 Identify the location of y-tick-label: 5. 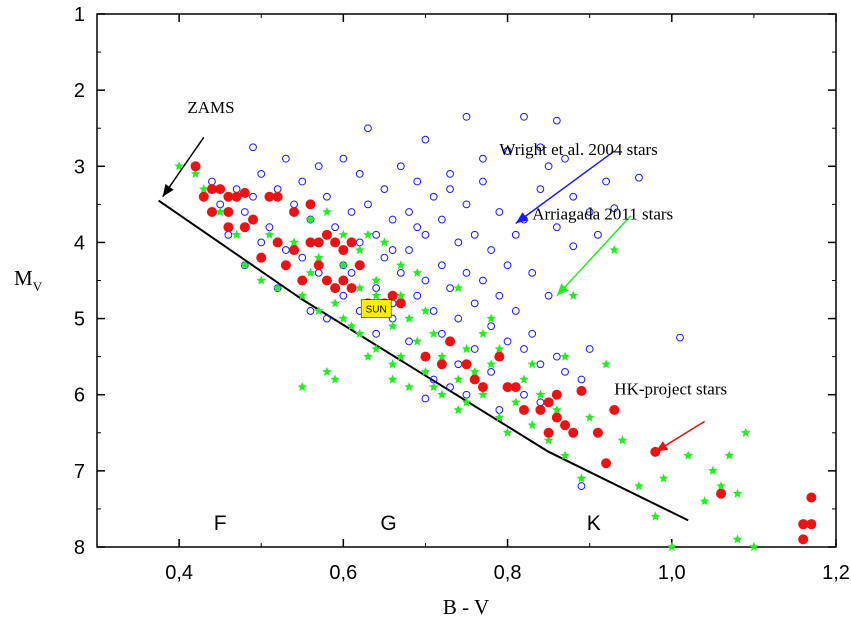
(79, 320).